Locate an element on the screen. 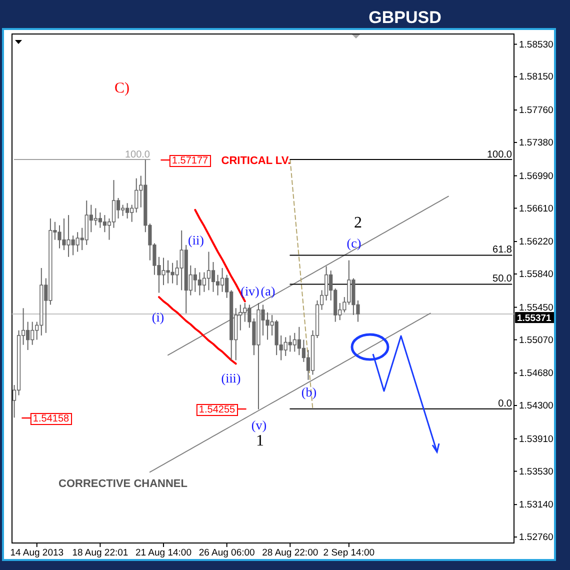 The image size is (570, 570). annotation: (iii) is located at coordinates (231, 378).